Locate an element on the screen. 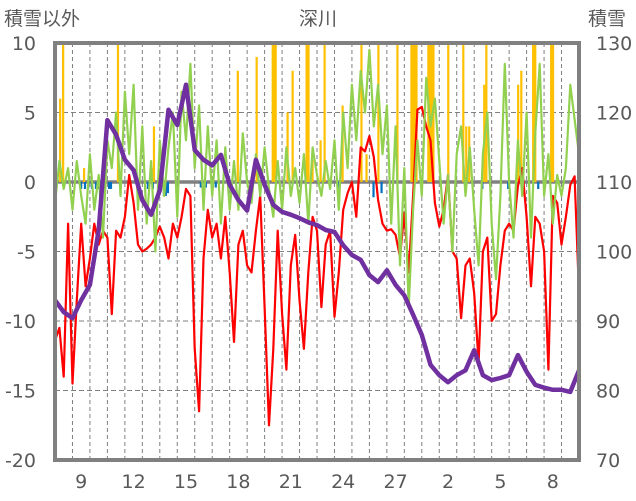 This screenshot has width=636, height=501. right-tick-label: 80 is located at coordinates (608, 392).